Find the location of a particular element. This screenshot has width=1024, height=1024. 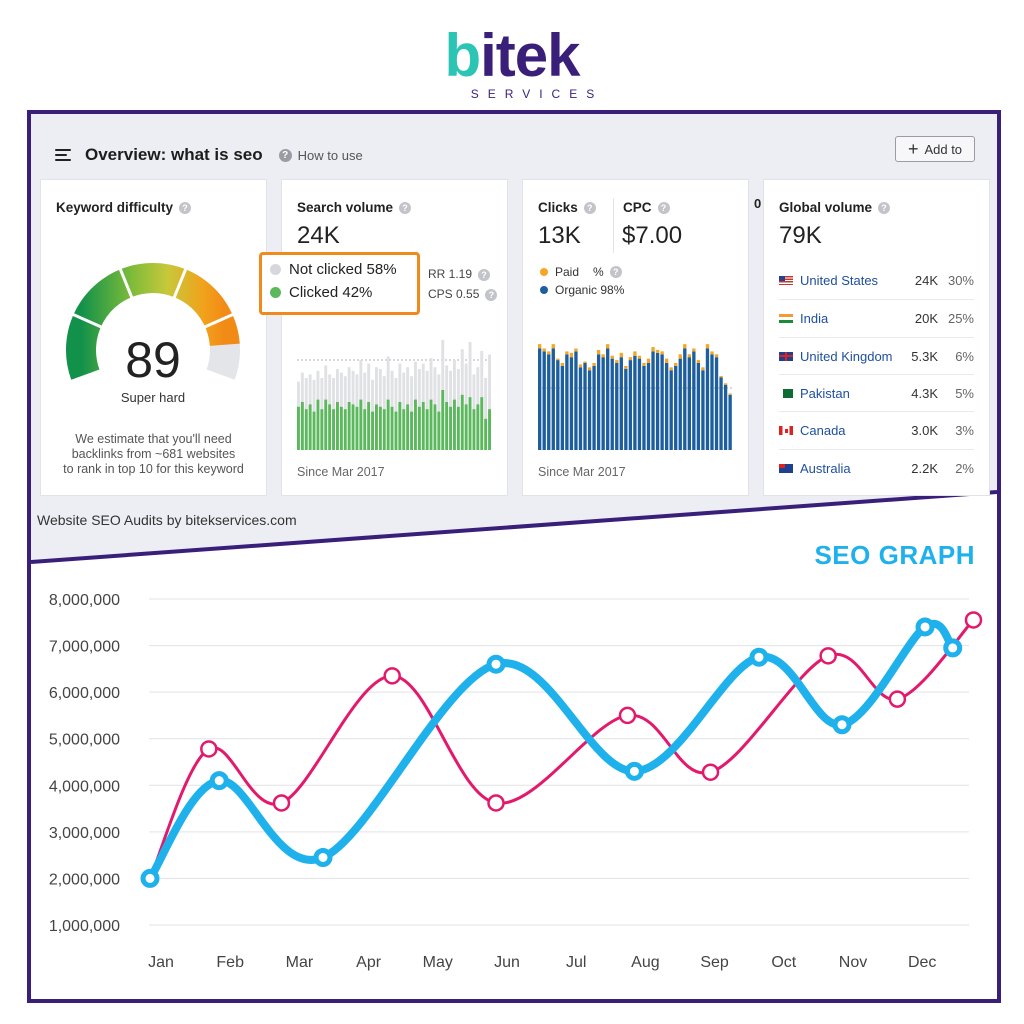

country-share: 30% is located at coordinates (960, 280).